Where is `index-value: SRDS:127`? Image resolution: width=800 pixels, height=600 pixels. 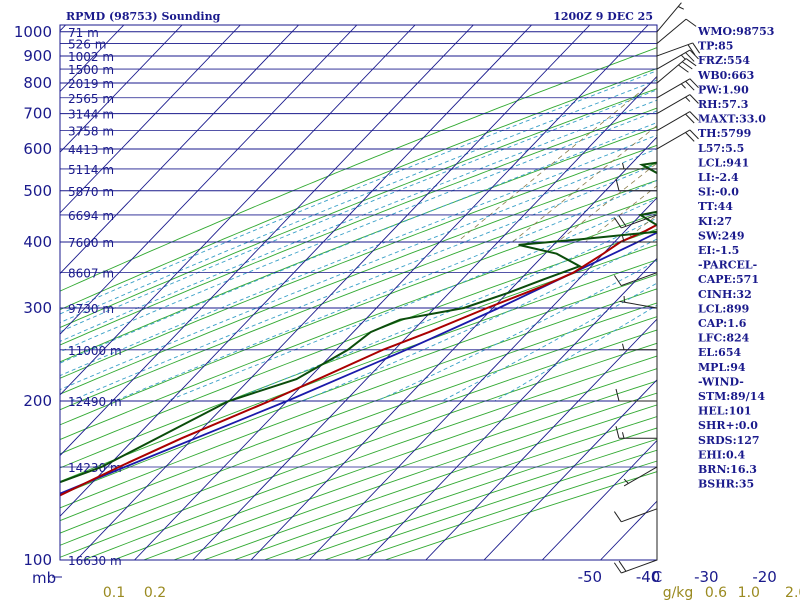
index-value: SRDS:127 is located at coordinates (729, 440).